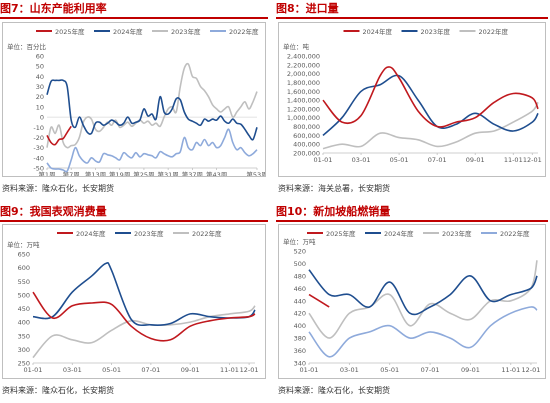  What do you see at coordinates (303, 57) in the screenshot?
I see `y-tick-label: 2,400,000` at bounding box center [303, 57].